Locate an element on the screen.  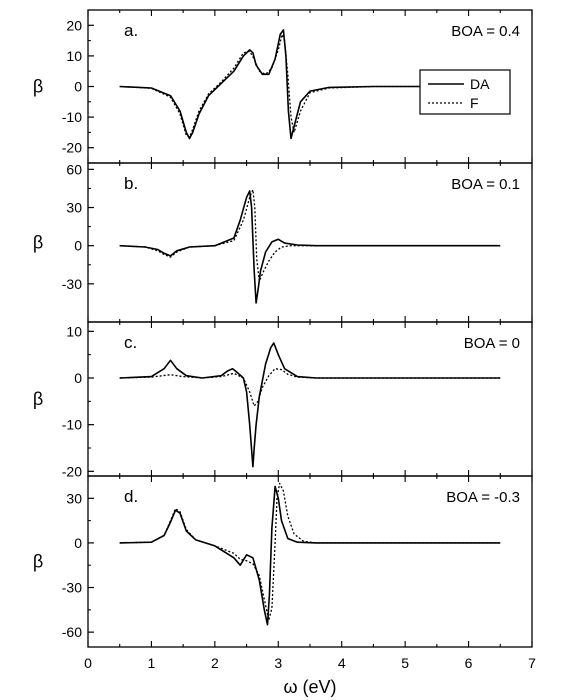
x-tick-label: 5 is located at coordinates (405, 663).